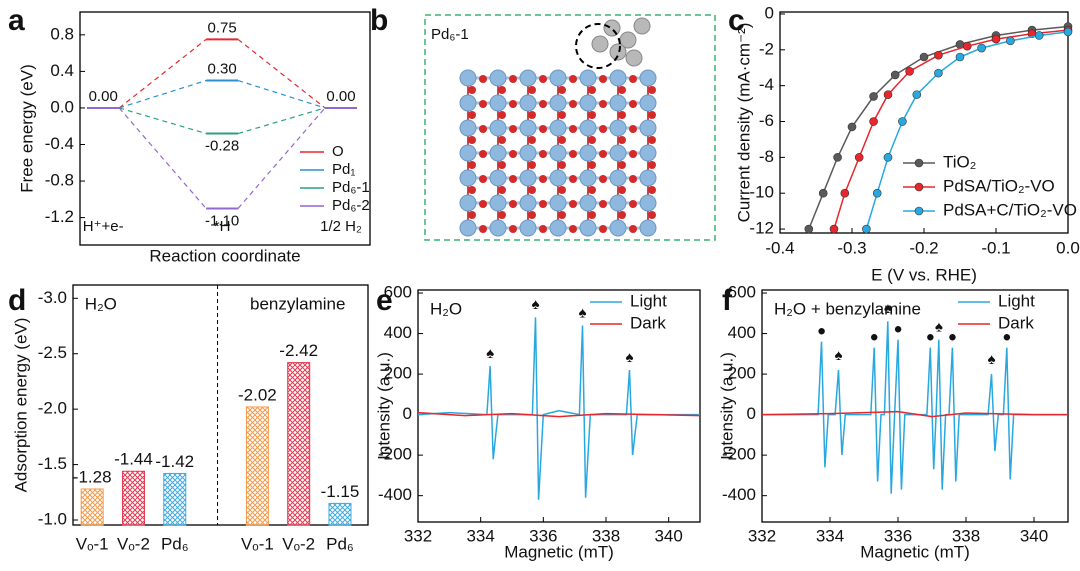  I want to click on highlight-circle, so click(598, 46).